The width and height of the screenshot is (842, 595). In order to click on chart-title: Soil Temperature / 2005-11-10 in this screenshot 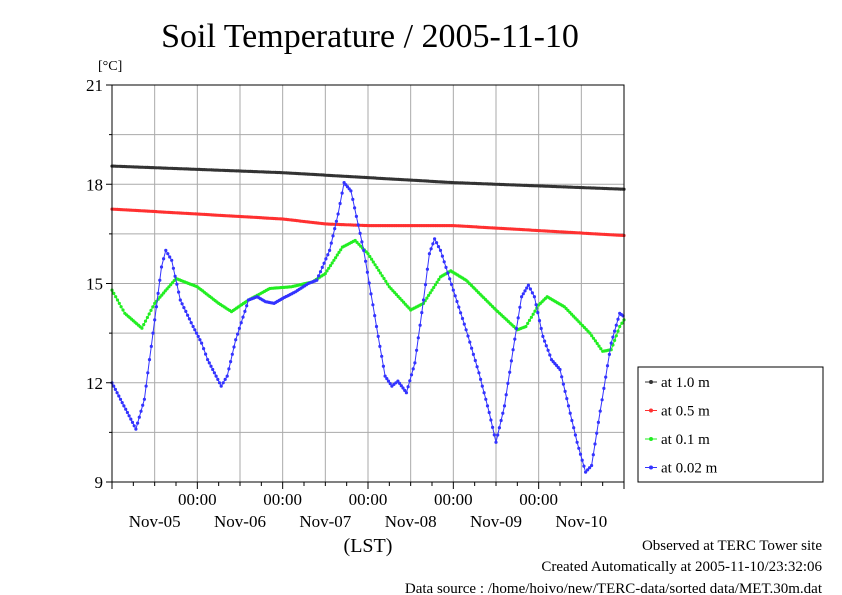, I will do `click(370, 36)`.